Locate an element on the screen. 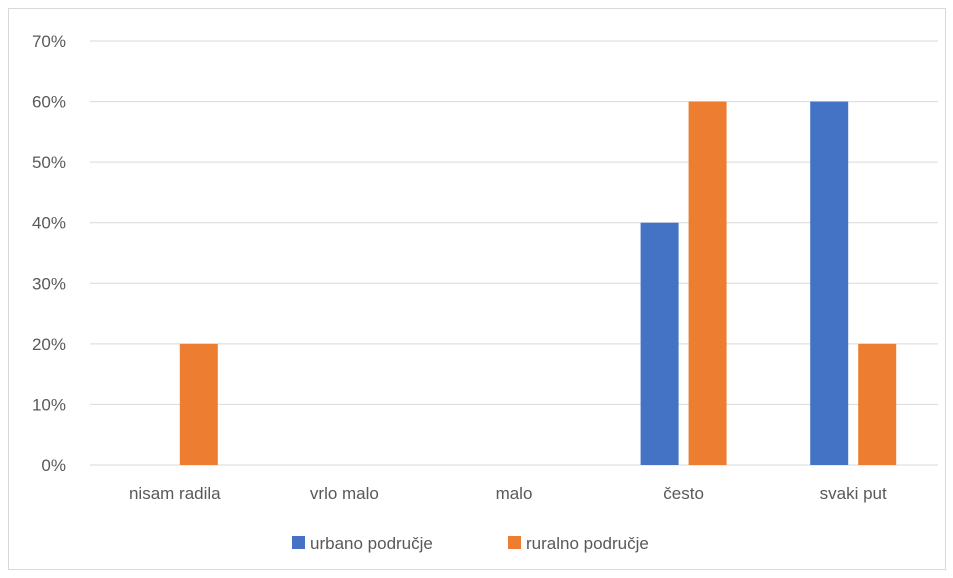 The height and width of the screenshot is (578, 953). y-tick-label: 50% is located at coordinates (49, 162).